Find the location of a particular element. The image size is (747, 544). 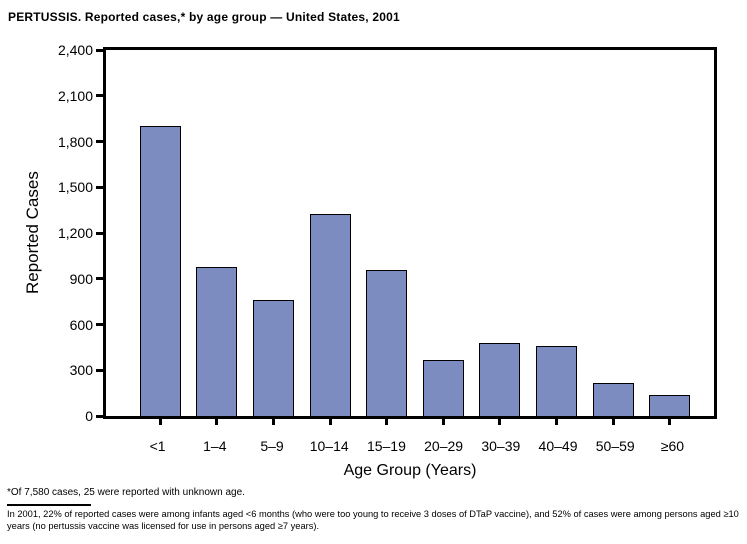

y-tick-label: 600 is located at coordinates (81, 324).